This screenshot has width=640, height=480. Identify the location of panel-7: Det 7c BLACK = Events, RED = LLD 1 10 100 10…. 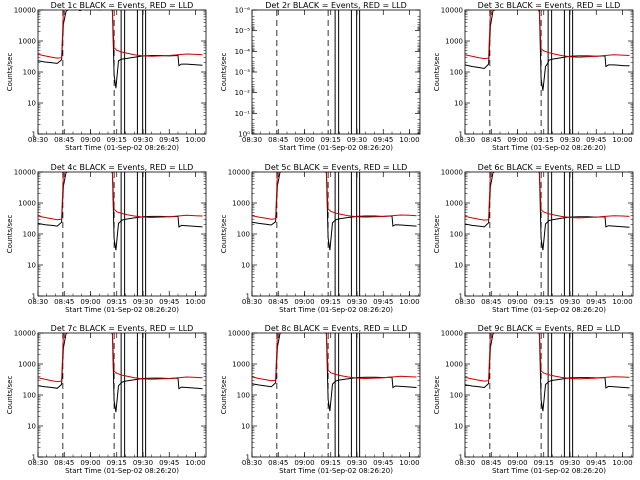
(106, 399).